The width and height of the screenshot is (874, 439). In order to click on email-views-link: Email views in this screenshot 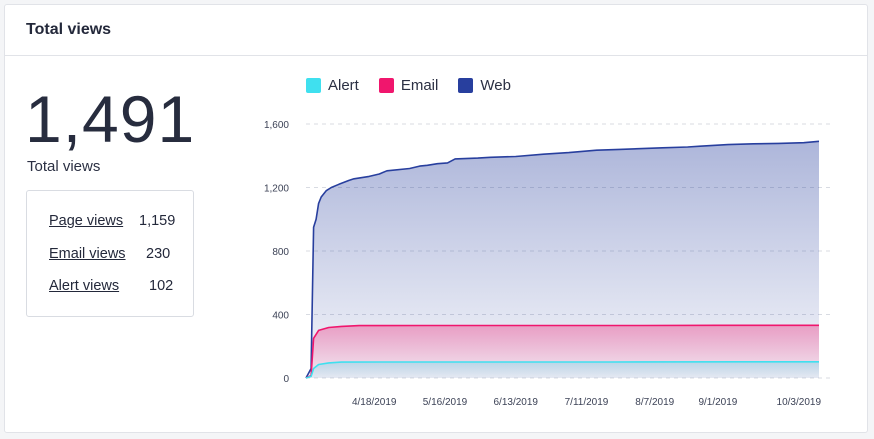, I will do `click(87, 254)`.